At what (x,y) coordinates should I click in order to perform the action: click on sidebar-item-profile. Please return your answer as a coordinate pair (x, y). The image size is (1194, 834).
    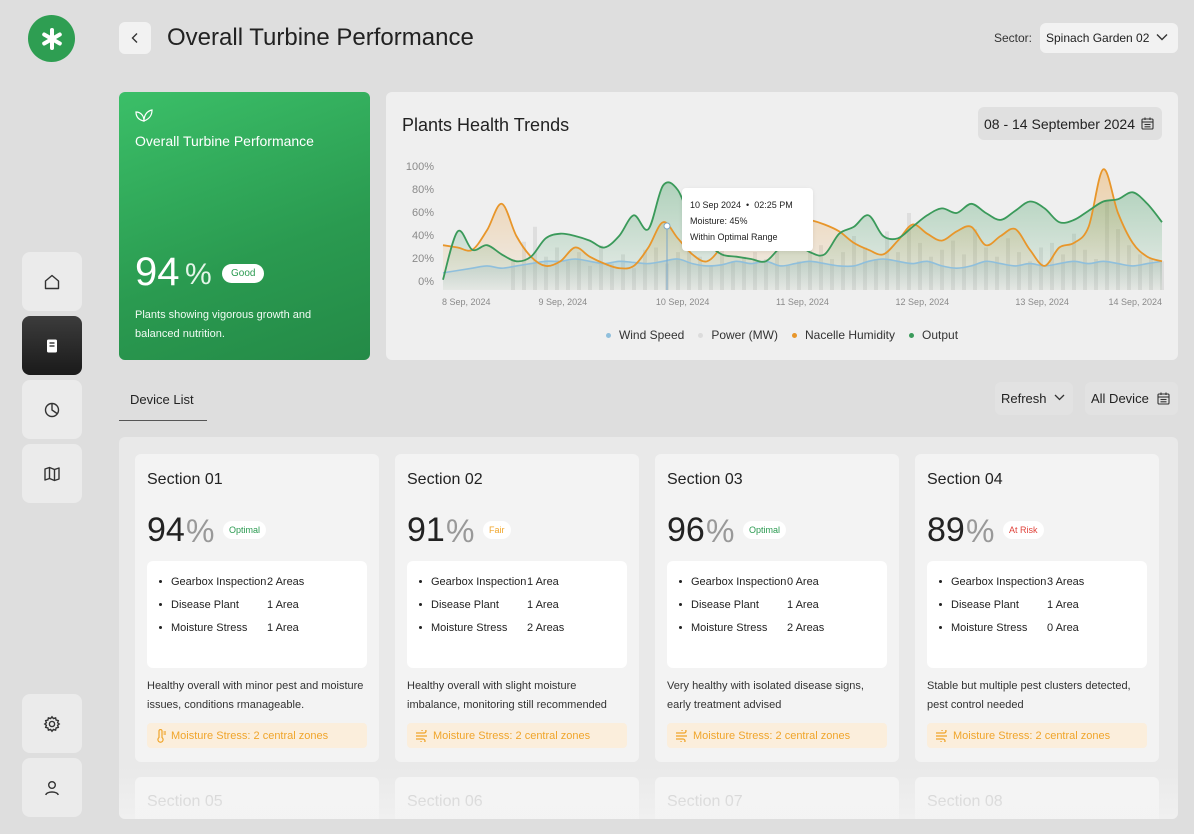
    Looking at the image, I should click on (52, 787).